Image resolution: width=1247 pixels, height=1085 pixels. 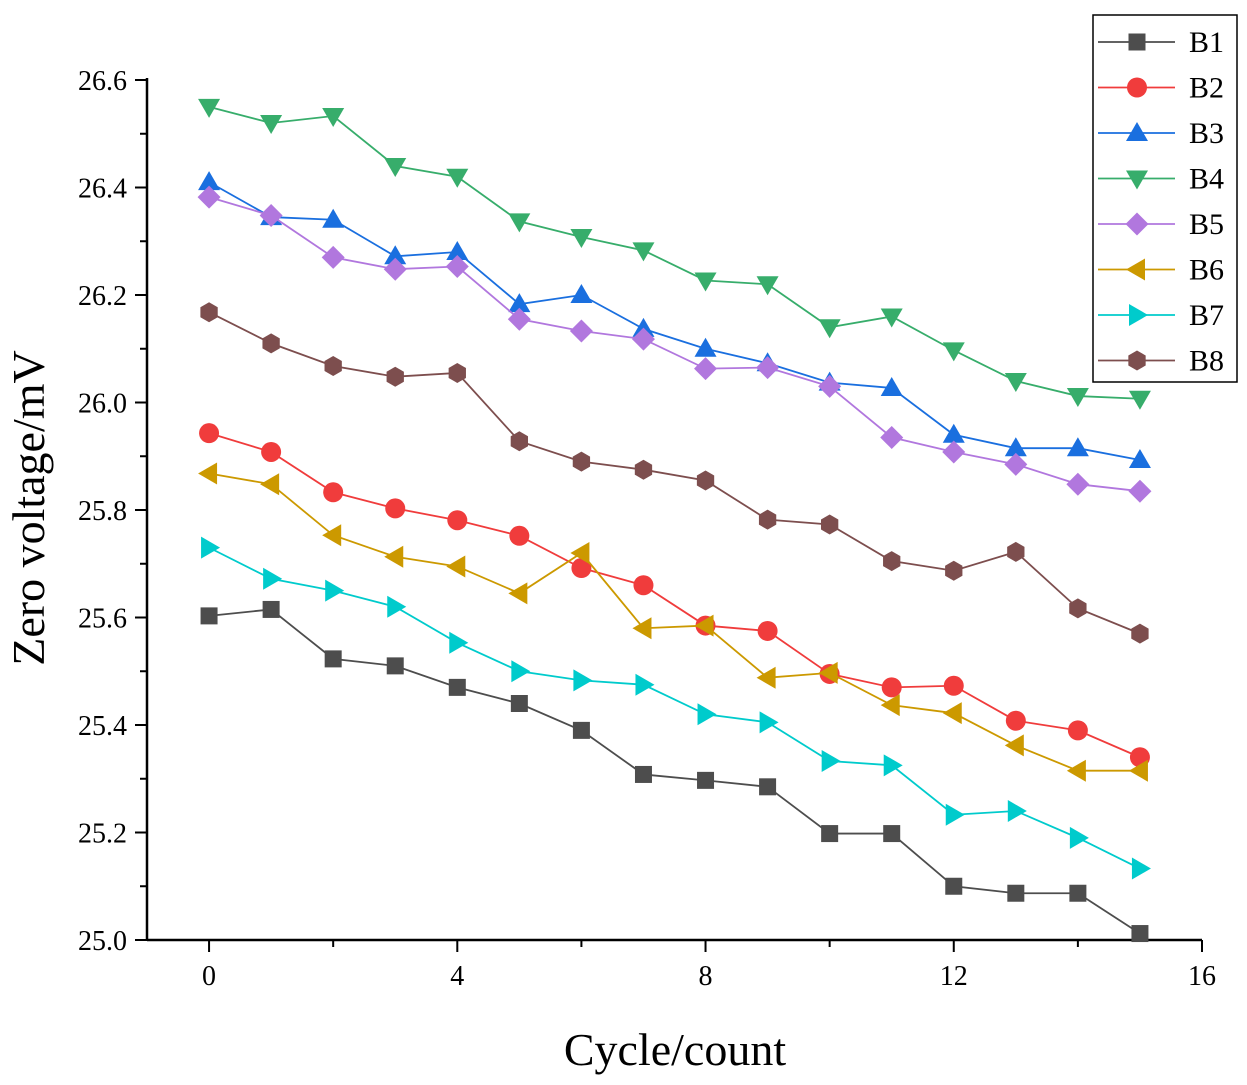 I want to click on legend-label-b2: B2, so click(x=1206, y=88).